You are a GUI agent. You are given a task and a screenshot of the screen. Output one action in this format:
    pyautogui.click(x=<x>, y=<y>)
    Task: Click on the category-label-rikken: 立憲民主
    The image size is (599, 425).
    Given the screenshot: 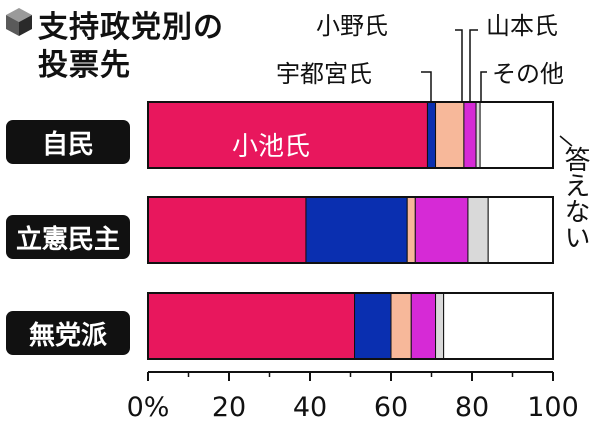 What is the action you would take?
    pyautogui.click(x=68, y=237)
    